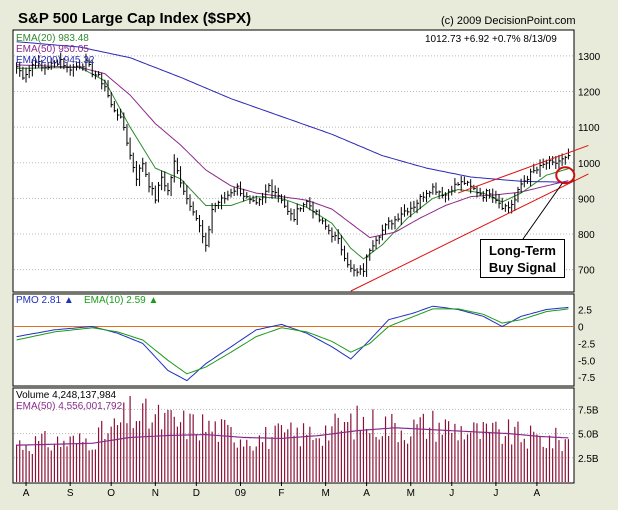 The image size is (618, 510). I want to click on volume-ema-path, so click(292, 436).